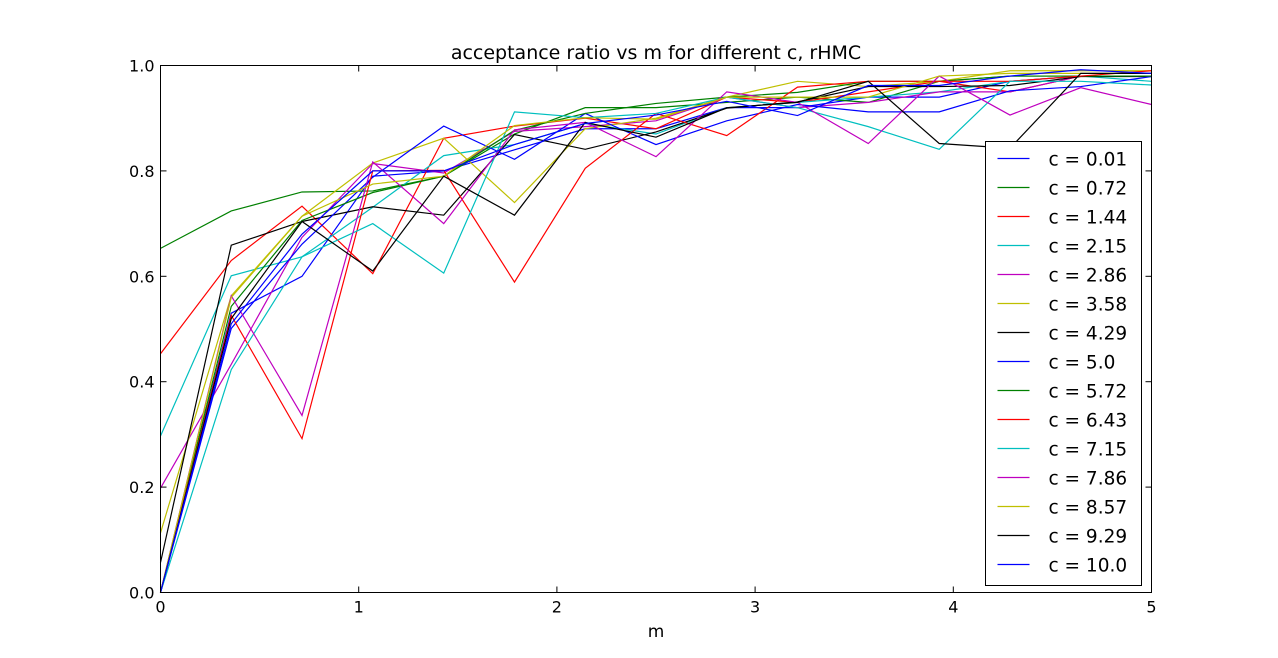 The width and height of the screenshot is (1278, 658). What do you see at coordinates (953, 607) in the screenshot?
I see `x-tick-label: 4` at bounding box center [953, 607].